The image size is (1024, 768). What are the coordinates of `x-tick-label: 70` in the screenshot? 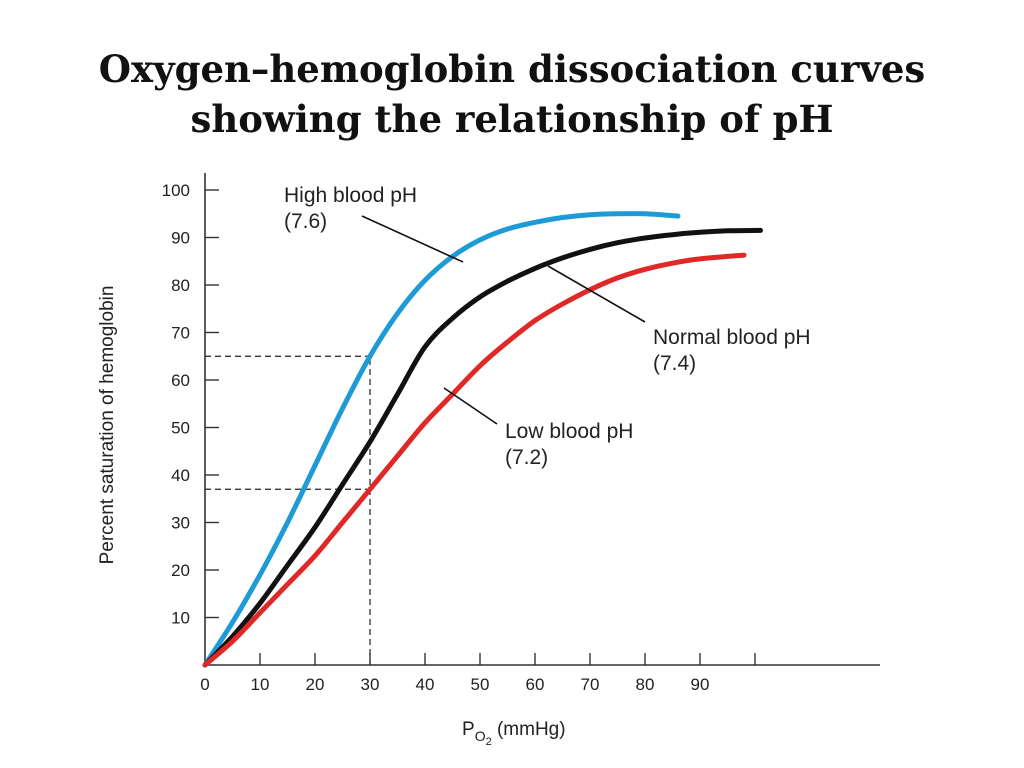 It's located at (590, 684).